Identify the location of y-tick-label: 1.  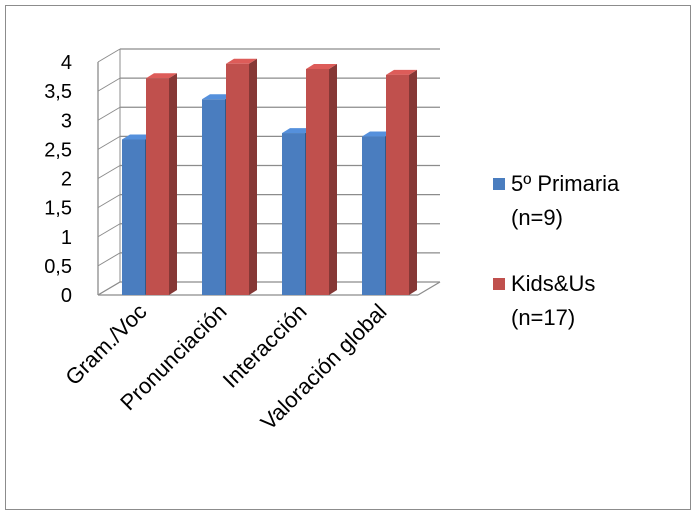
(66, 238).